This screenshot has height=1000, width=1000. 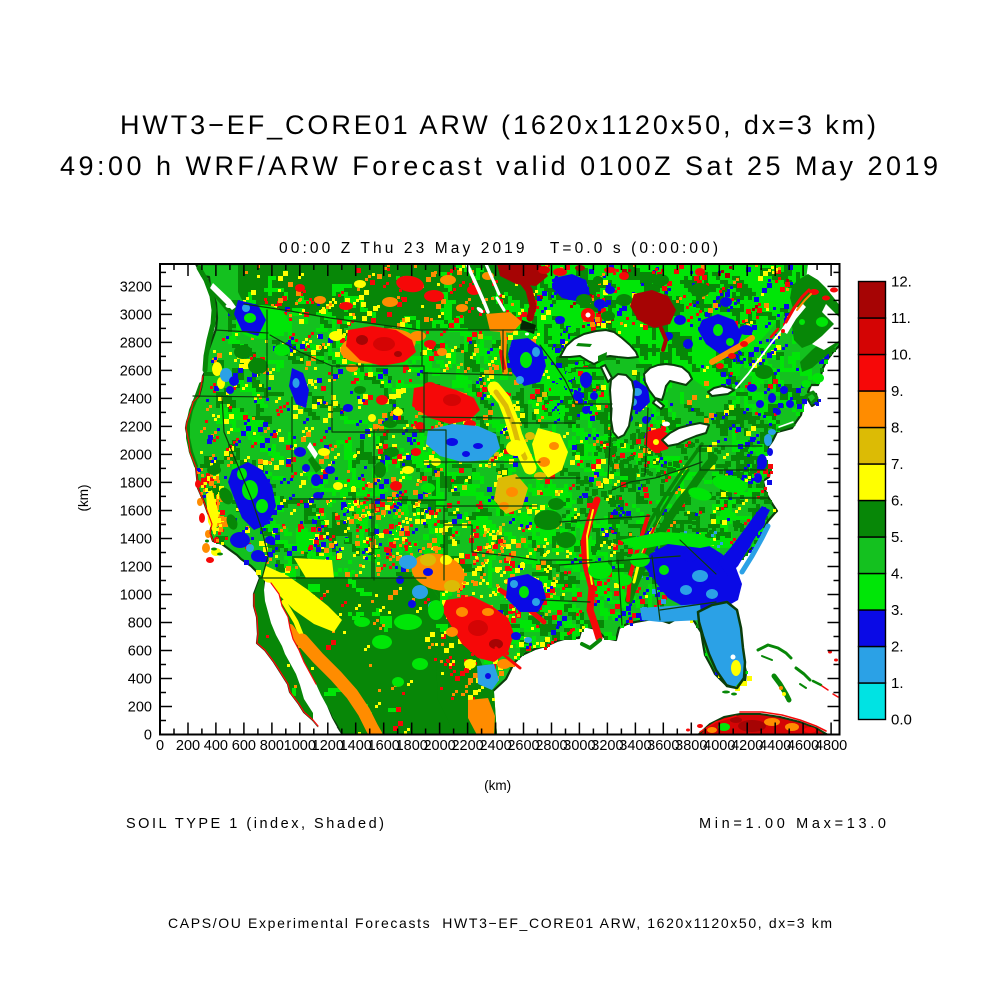 What do you see at coordinates (792, 824) in the screenshot?
I see `svg-text: Min=1.00 Max=13.0` at bounding box center [792, 824].